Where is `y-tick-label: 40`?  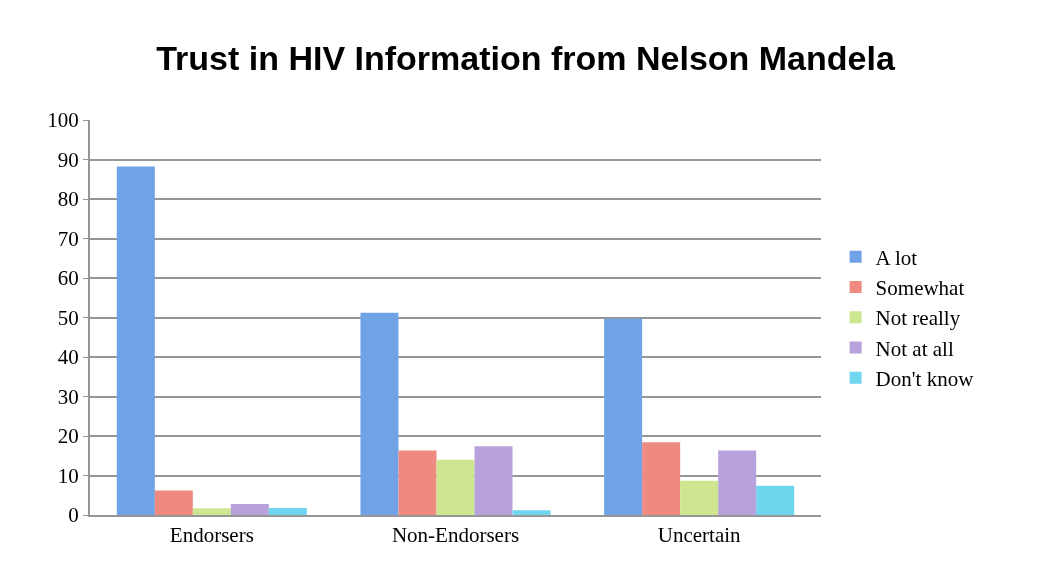 y-tick-label: 40 is located at coordinates (68, 357).